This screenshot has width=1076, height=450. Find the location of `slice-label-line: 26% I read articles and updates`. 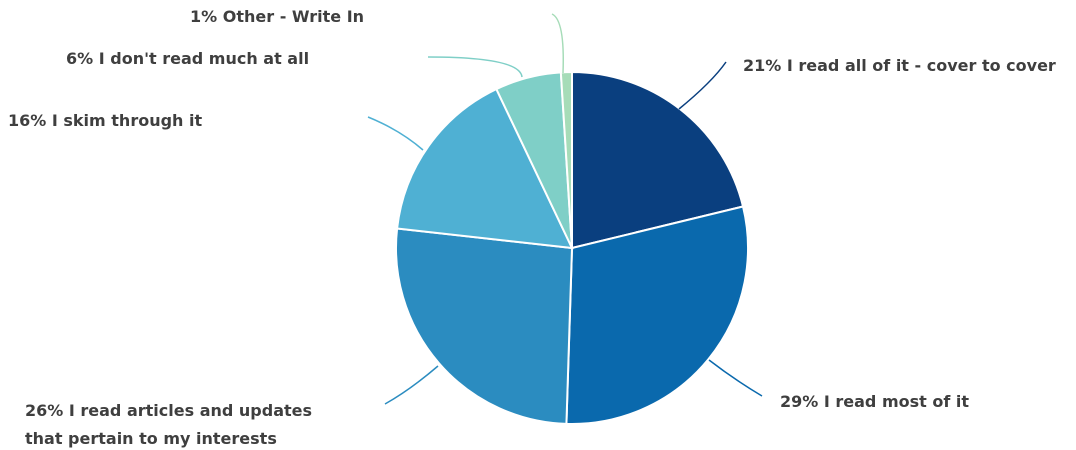

slice-label-line: 26% I read articles and updates is located at coordinates (168, 410).